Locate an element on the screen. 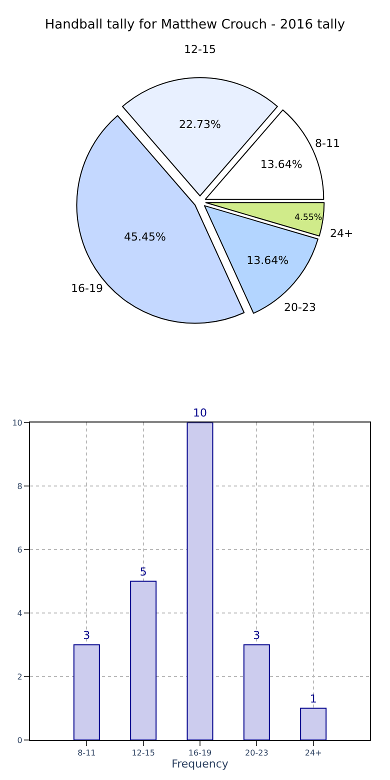 The height and width of the screenshot is (780, 390). slice-label: 12-15 is located at coordinates (200, 49).